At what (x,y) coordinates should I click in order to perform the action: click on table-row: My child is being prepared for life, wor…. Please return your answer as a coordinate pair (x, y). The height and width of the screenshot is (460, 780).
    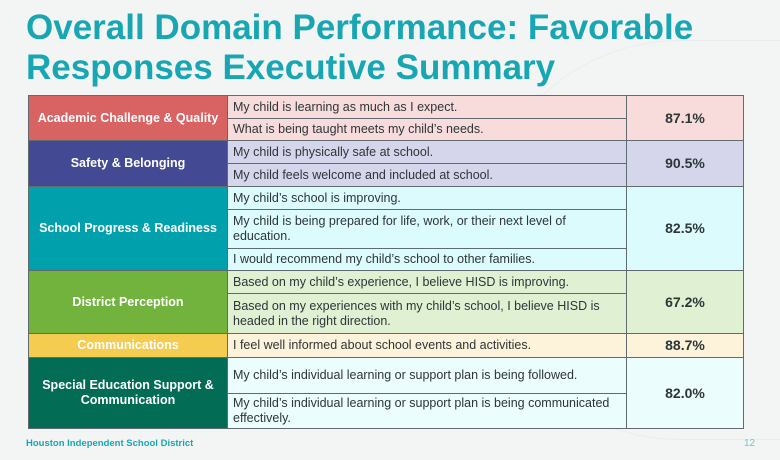
    Looking at the image, I should click on (386, 229).